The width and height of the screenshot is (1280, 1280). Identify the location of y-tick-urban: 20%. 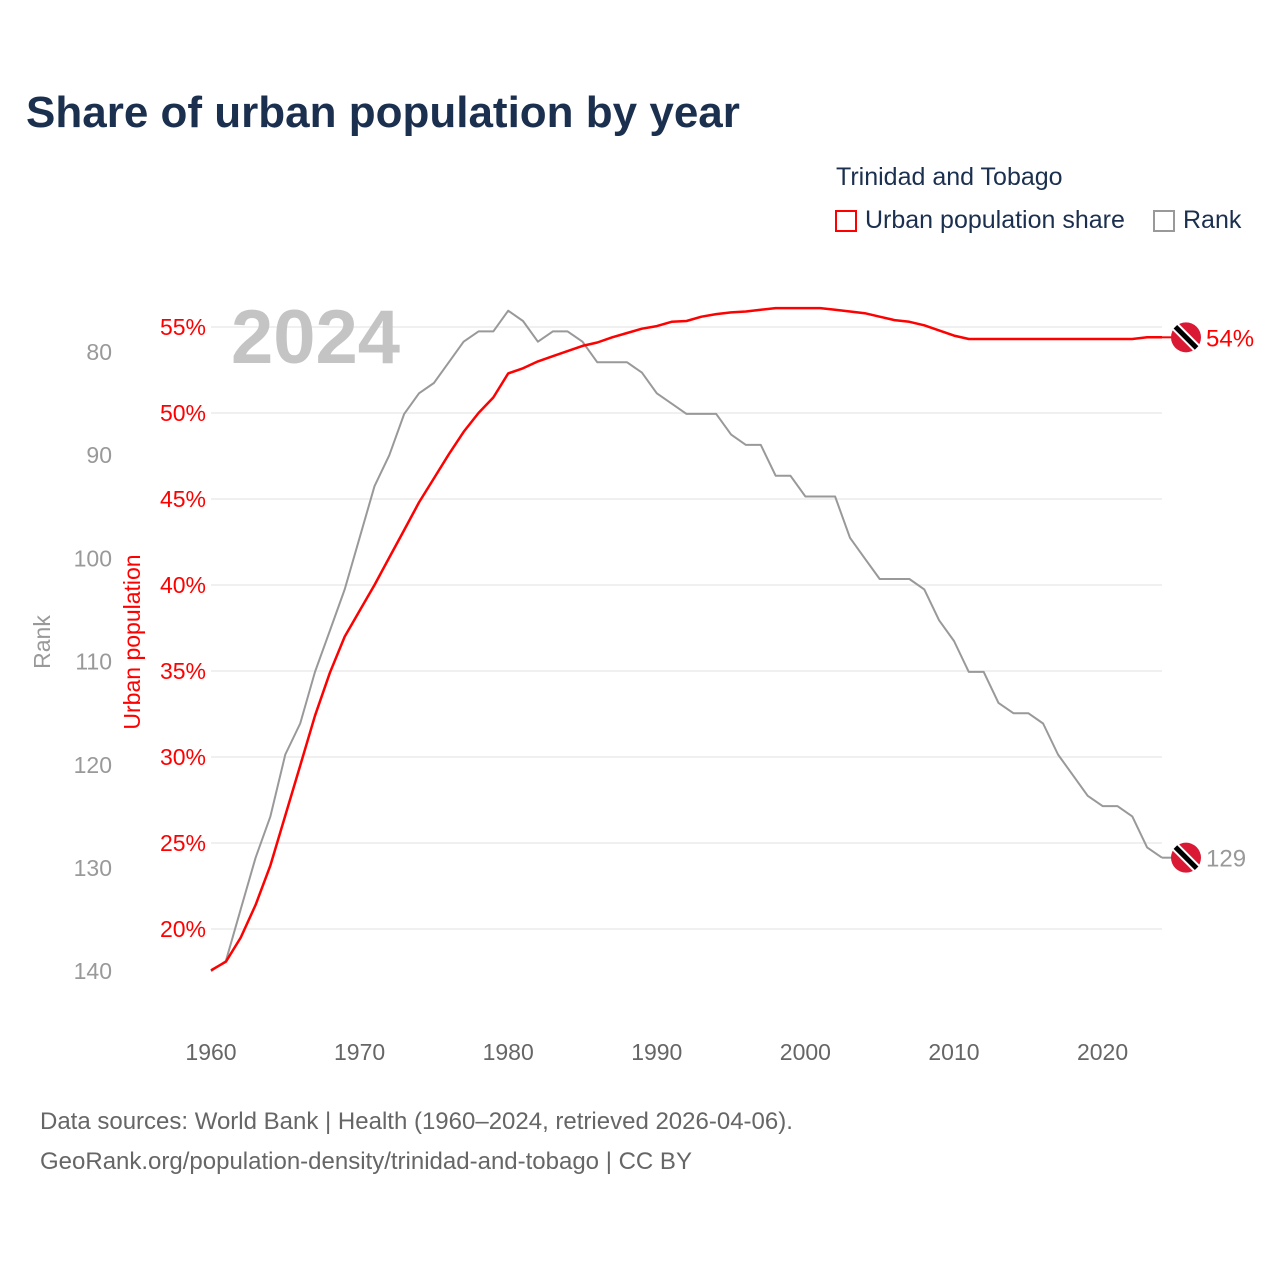
(183, 929).